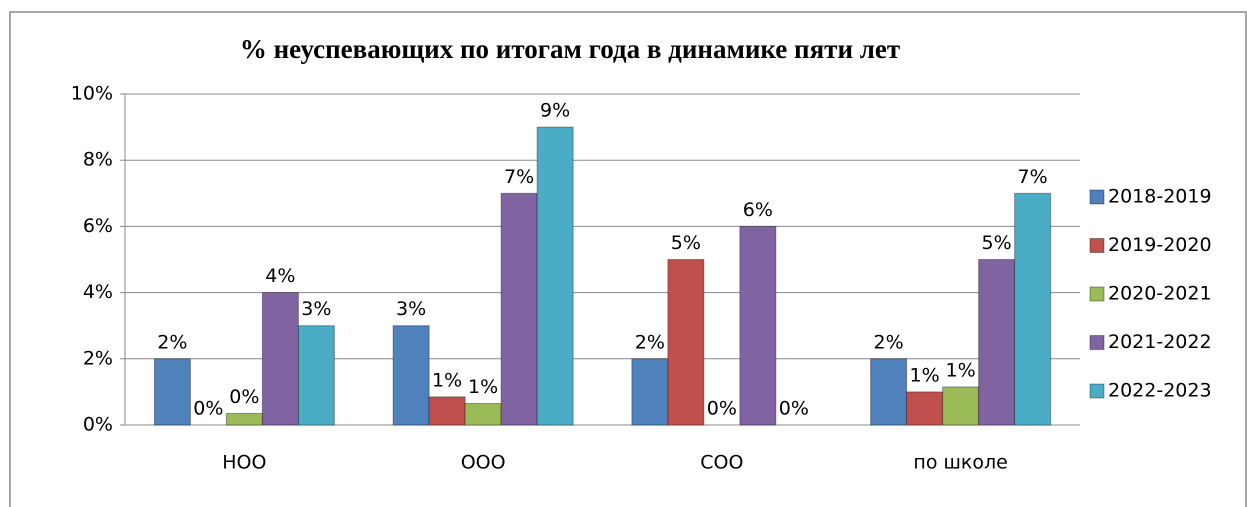  What do you see at coordinates (98, 292) in the screenshot?
I see `y-tick-label: 4%` at bounding box center [98, 292].